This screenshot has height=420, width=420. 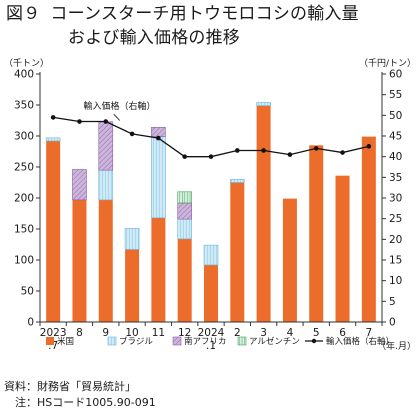 What do you see at coordinates (158, 333) in the screenshot?
I see `x-tick-label: 11` at bounding box center [158, 333].